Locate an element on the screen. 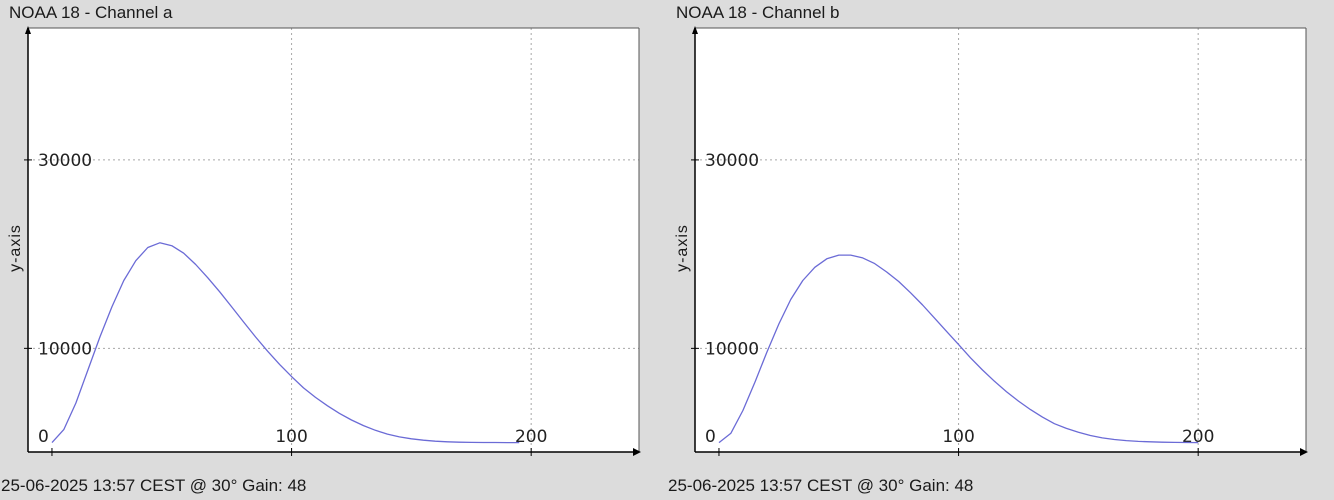 The height and width of the screenshot is (500, 1334). chart-title: NOAA 18 - Channel b is located at coordinates (758, 12).